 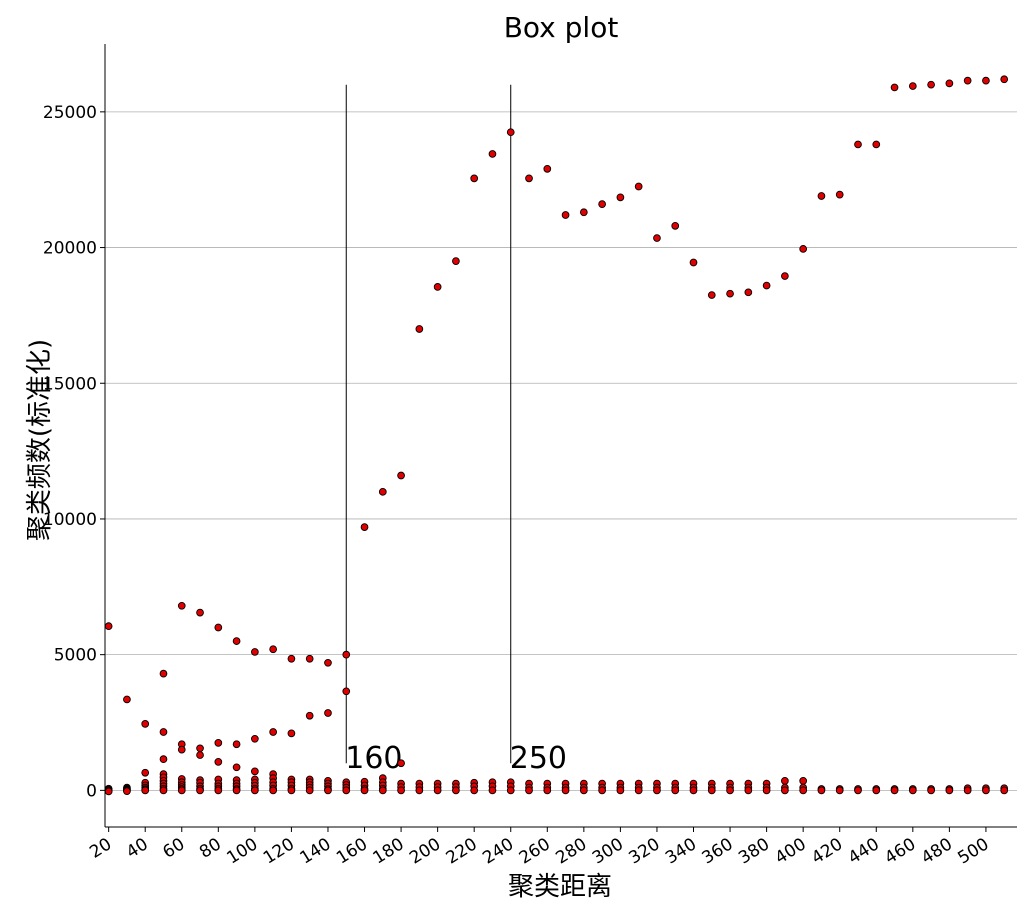 I want to click on x-tick-label: 380, so click(x=754, y=851).